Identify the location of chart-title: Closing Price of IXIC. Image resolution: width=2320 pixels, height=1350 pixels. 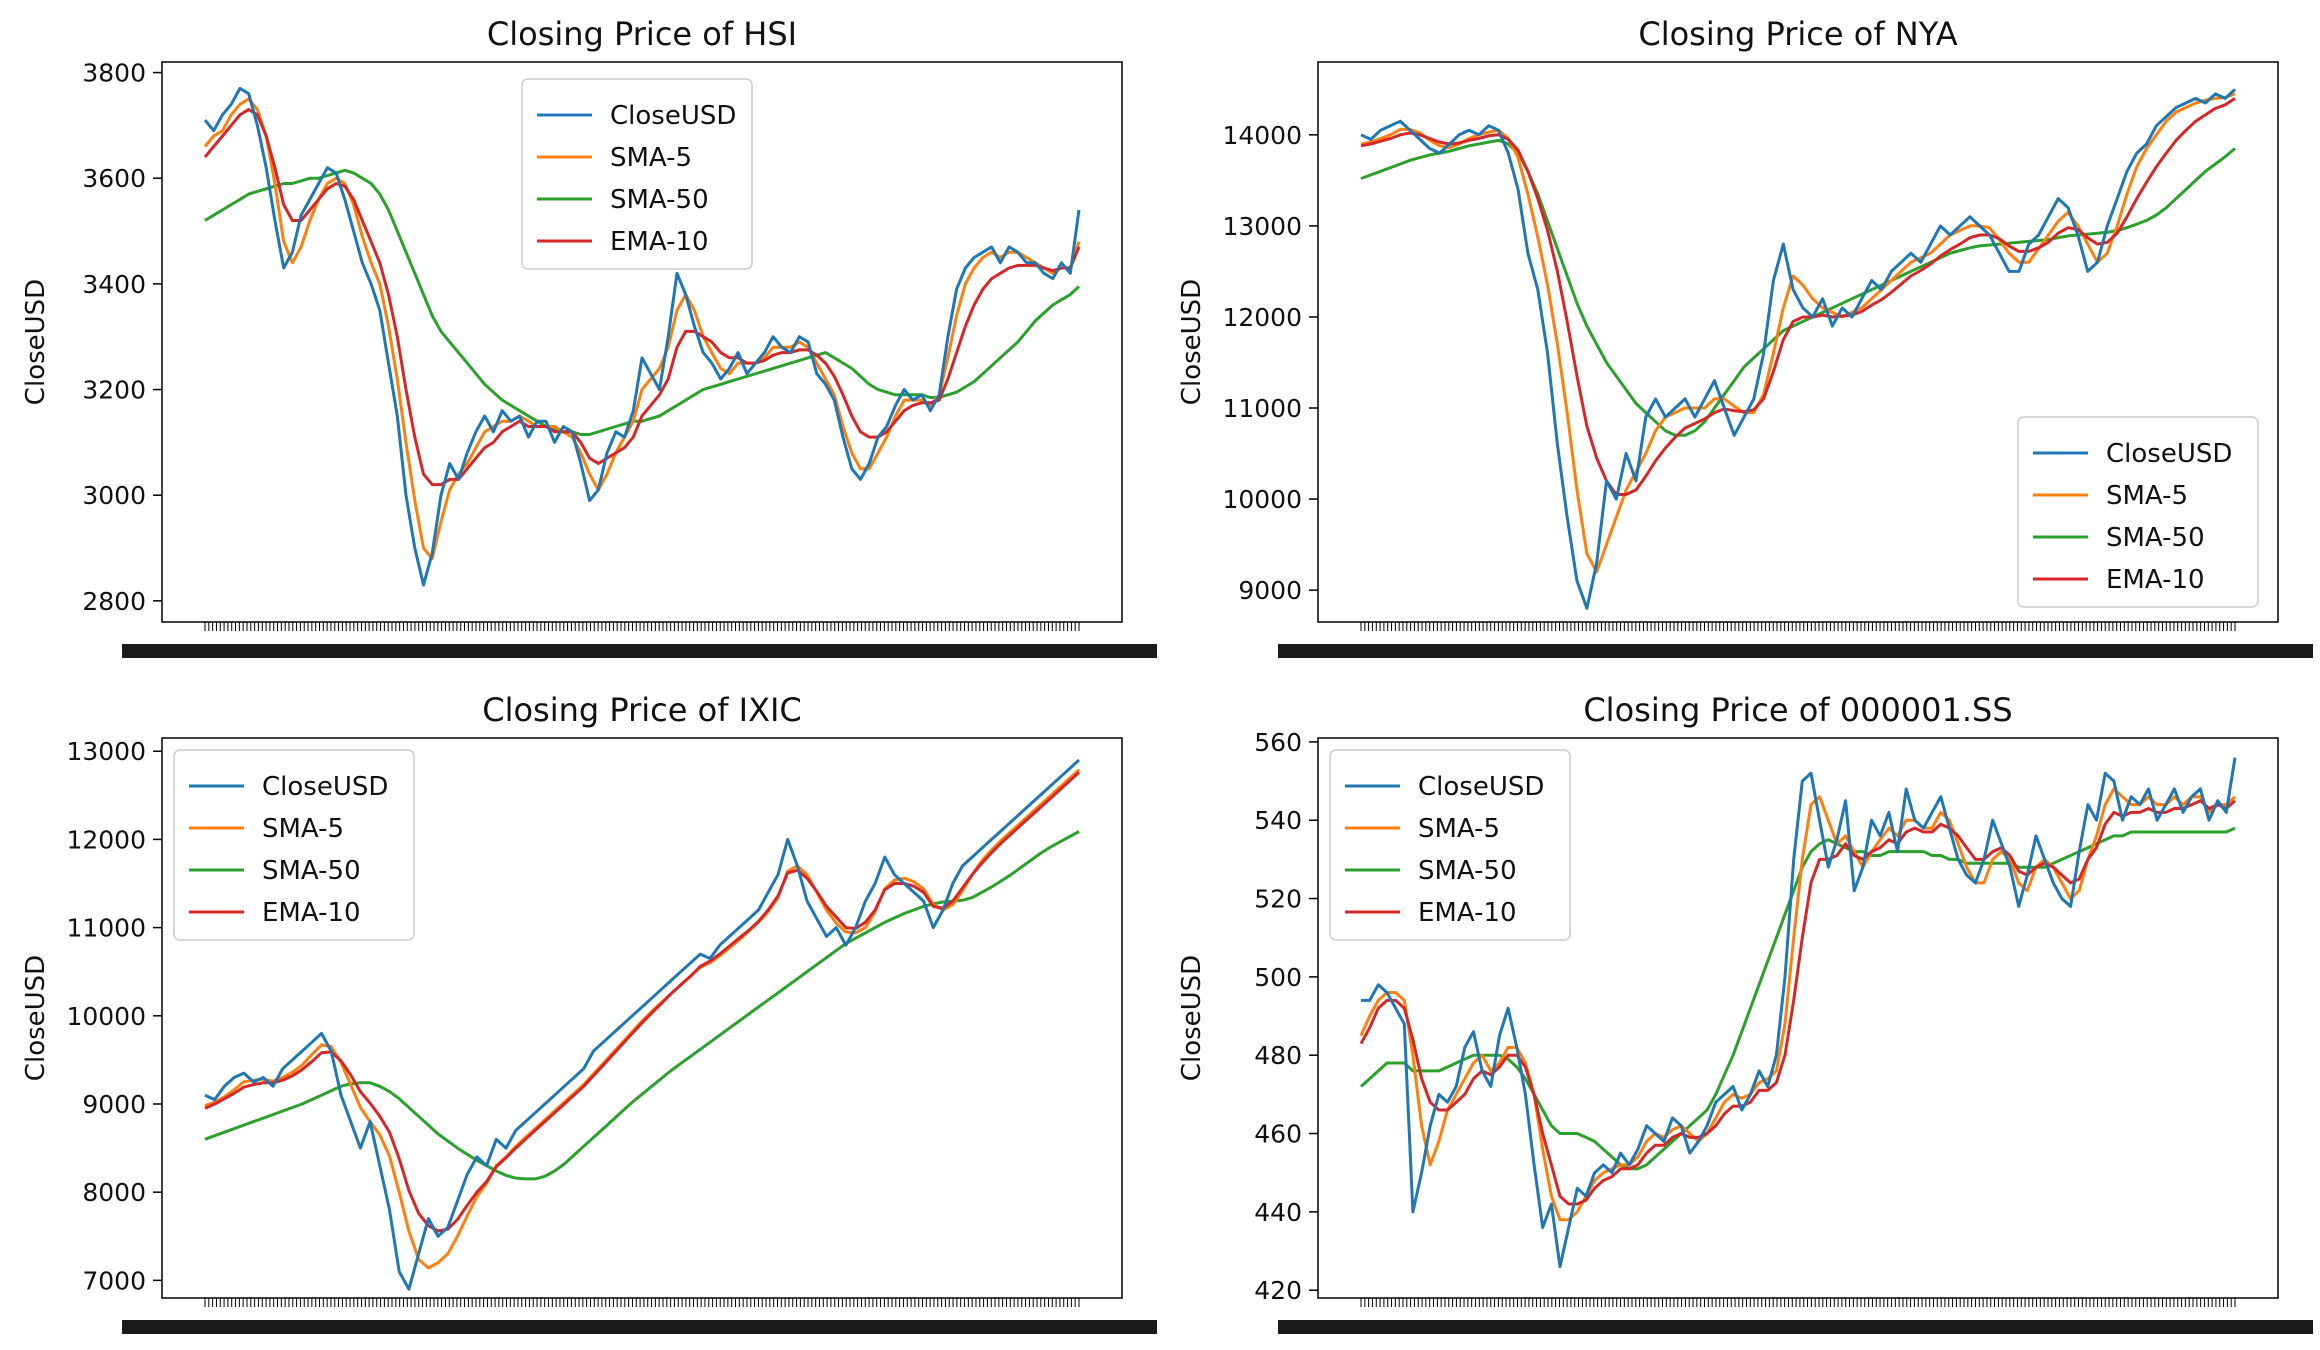
(642, 710).